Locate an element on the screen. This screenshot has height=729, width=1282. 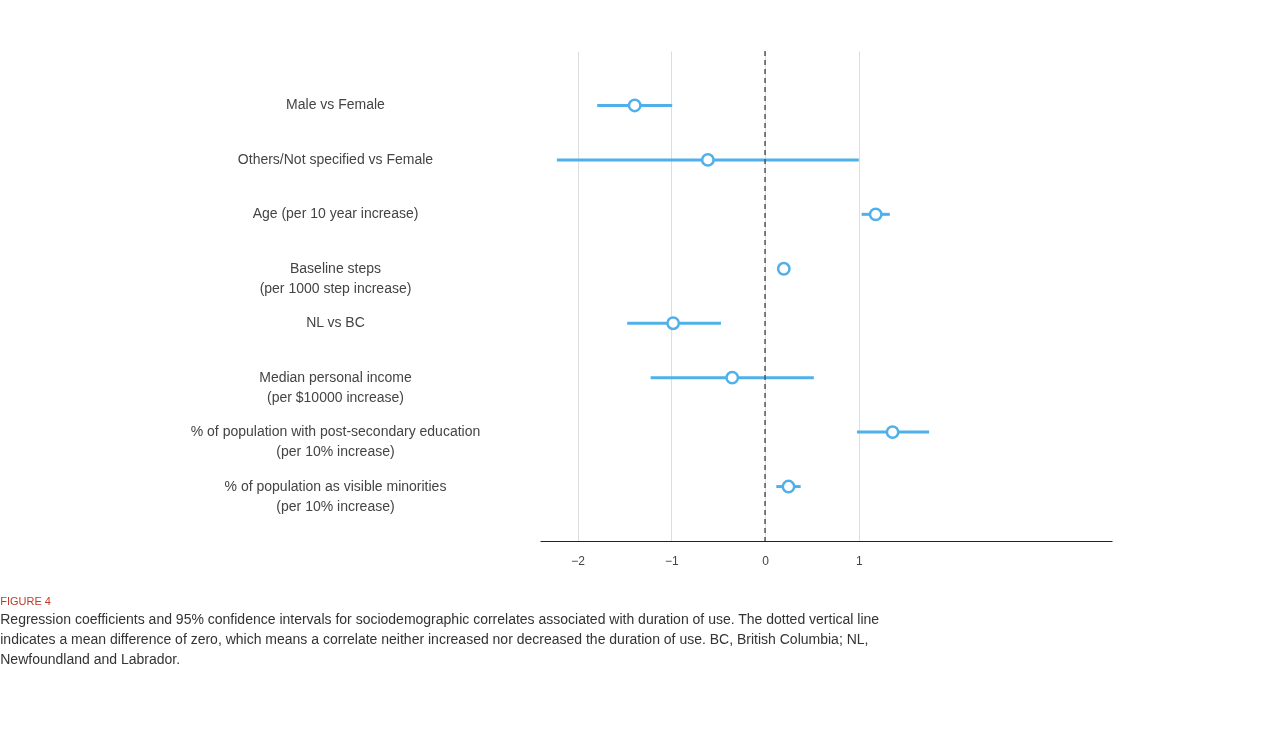
x-tick-label: 1 is located at coordinates (859, 560).